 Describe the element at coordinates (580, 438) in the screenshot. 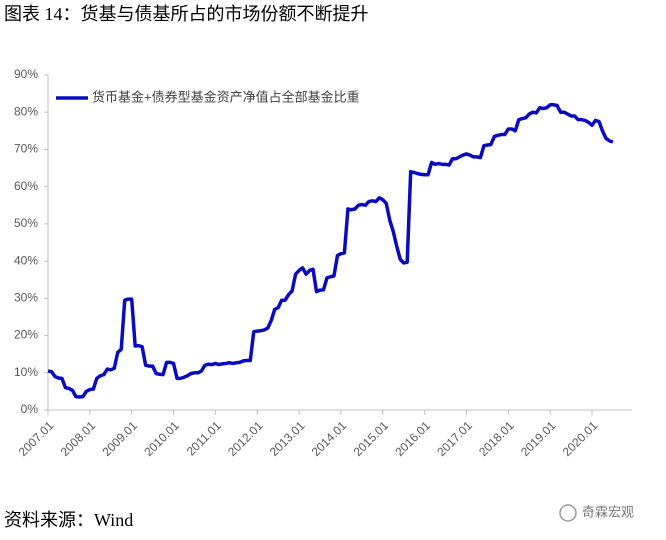

I see `x-tick-label: 2020.01` at that location.